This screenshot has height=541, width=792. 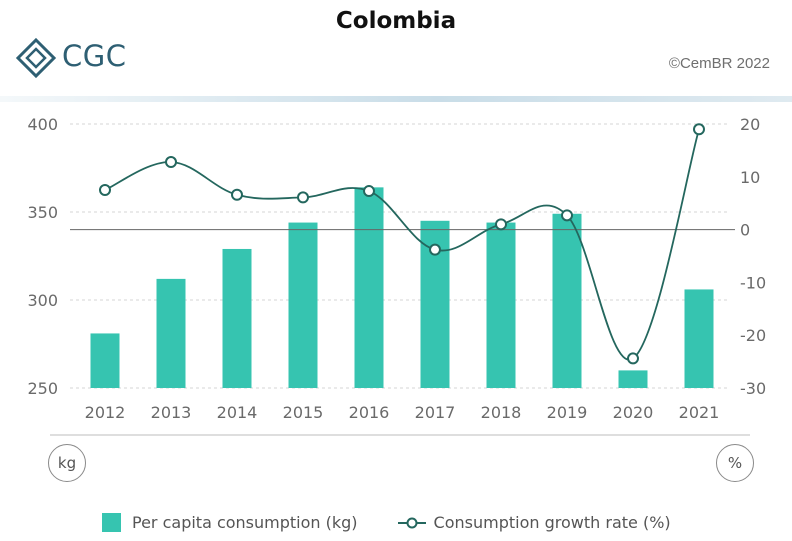 What do you see at coordinates (105, 360) in the screenshot?
I see `bar-2012` at bounding box center [105, 360].